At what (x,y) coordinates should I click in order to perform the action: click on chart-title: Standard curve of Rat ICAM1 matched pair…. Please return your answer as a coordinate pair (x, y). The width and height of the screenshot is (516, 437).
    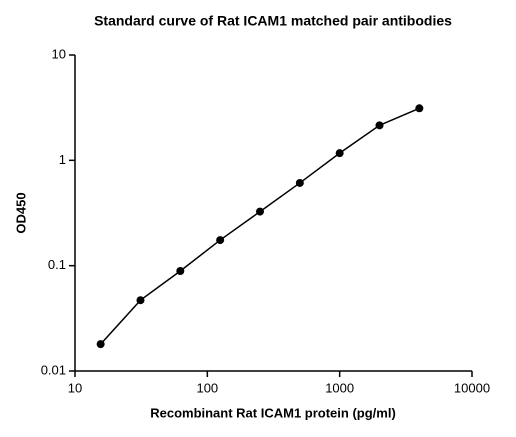
    Looking at the image, I should click on (273, 21).